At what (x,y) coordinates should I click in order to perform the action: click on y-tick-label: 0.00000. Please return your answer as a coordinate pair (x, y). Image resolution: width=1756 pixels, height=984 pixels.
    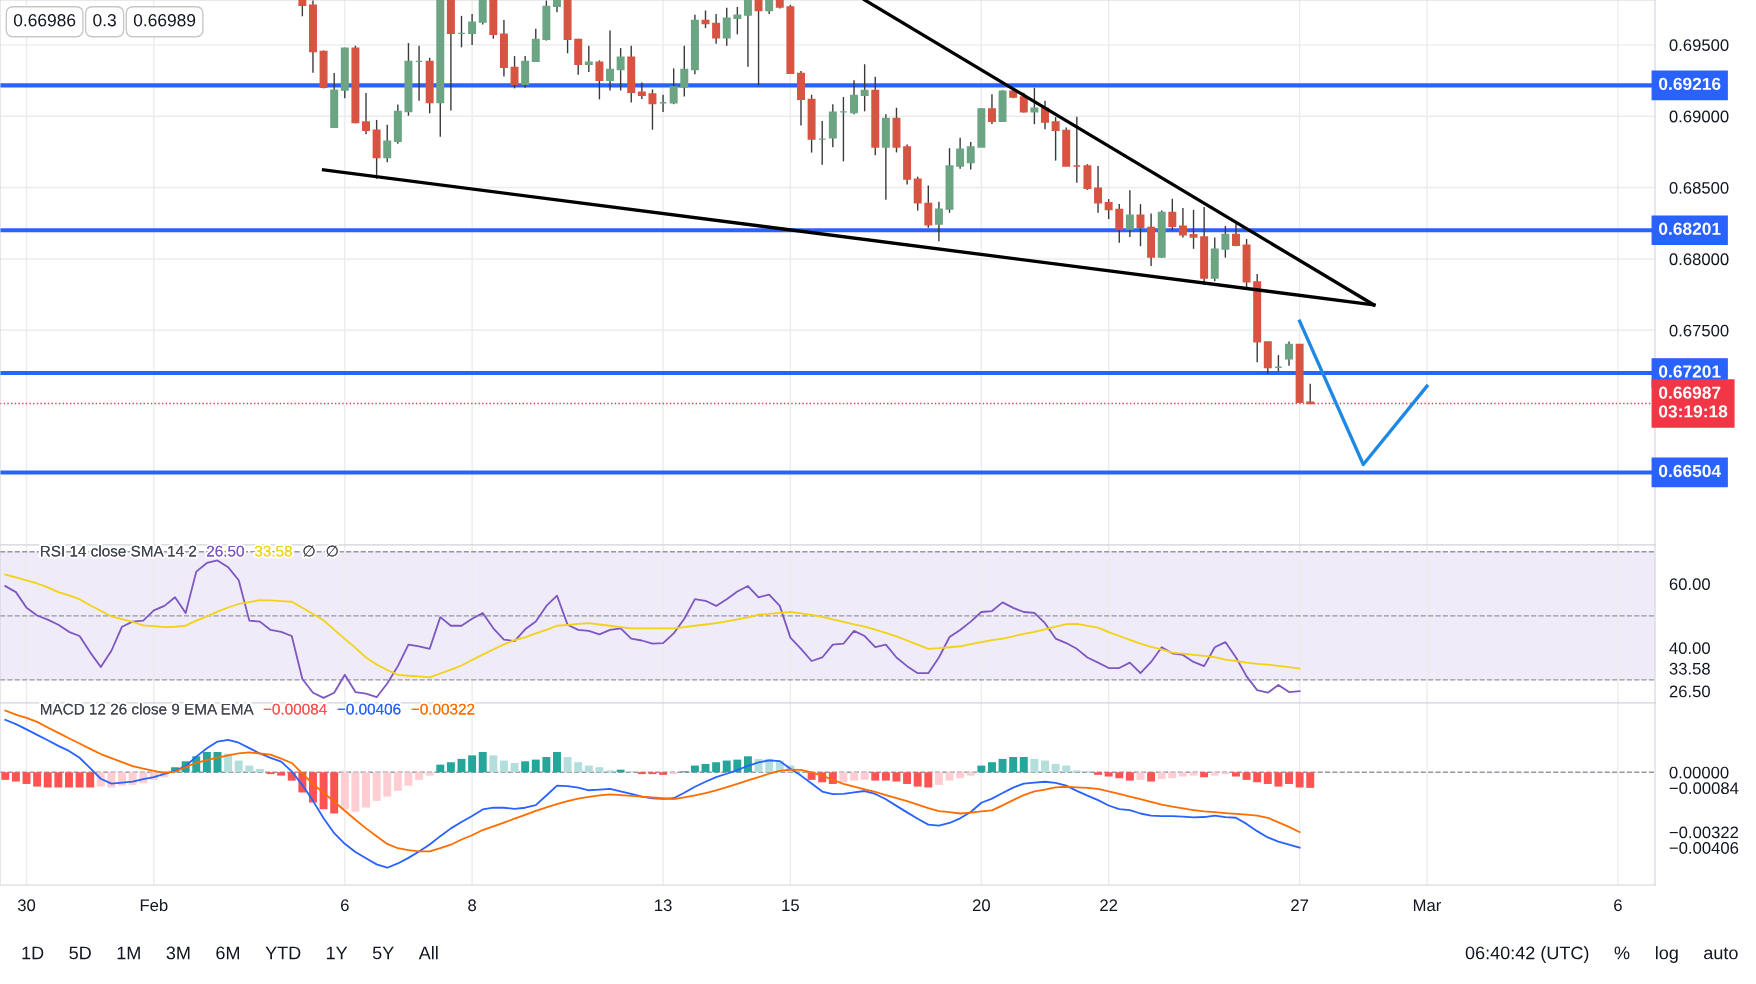
    Looking at the image, I should click on (1699, 772).